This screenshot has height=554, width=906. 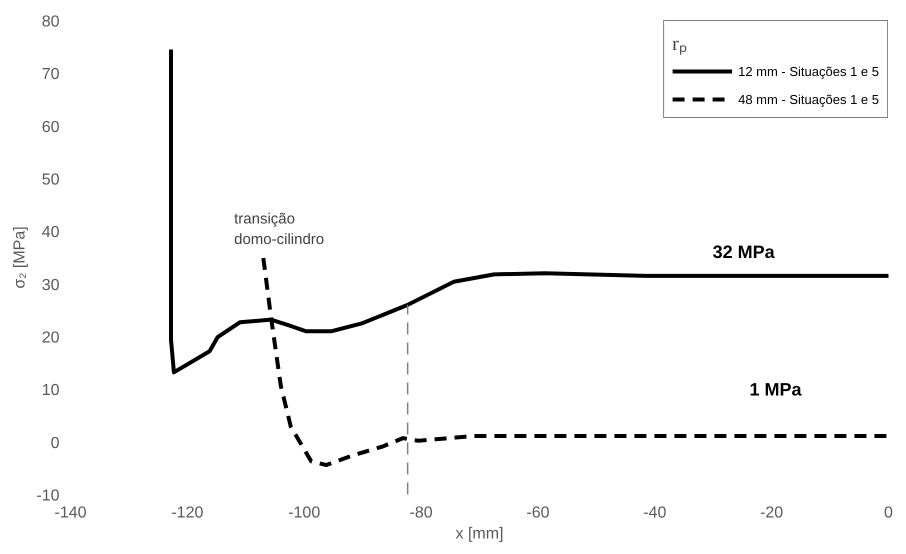 I want to click on legend-title: rₚ, so click(x=680, y=44).